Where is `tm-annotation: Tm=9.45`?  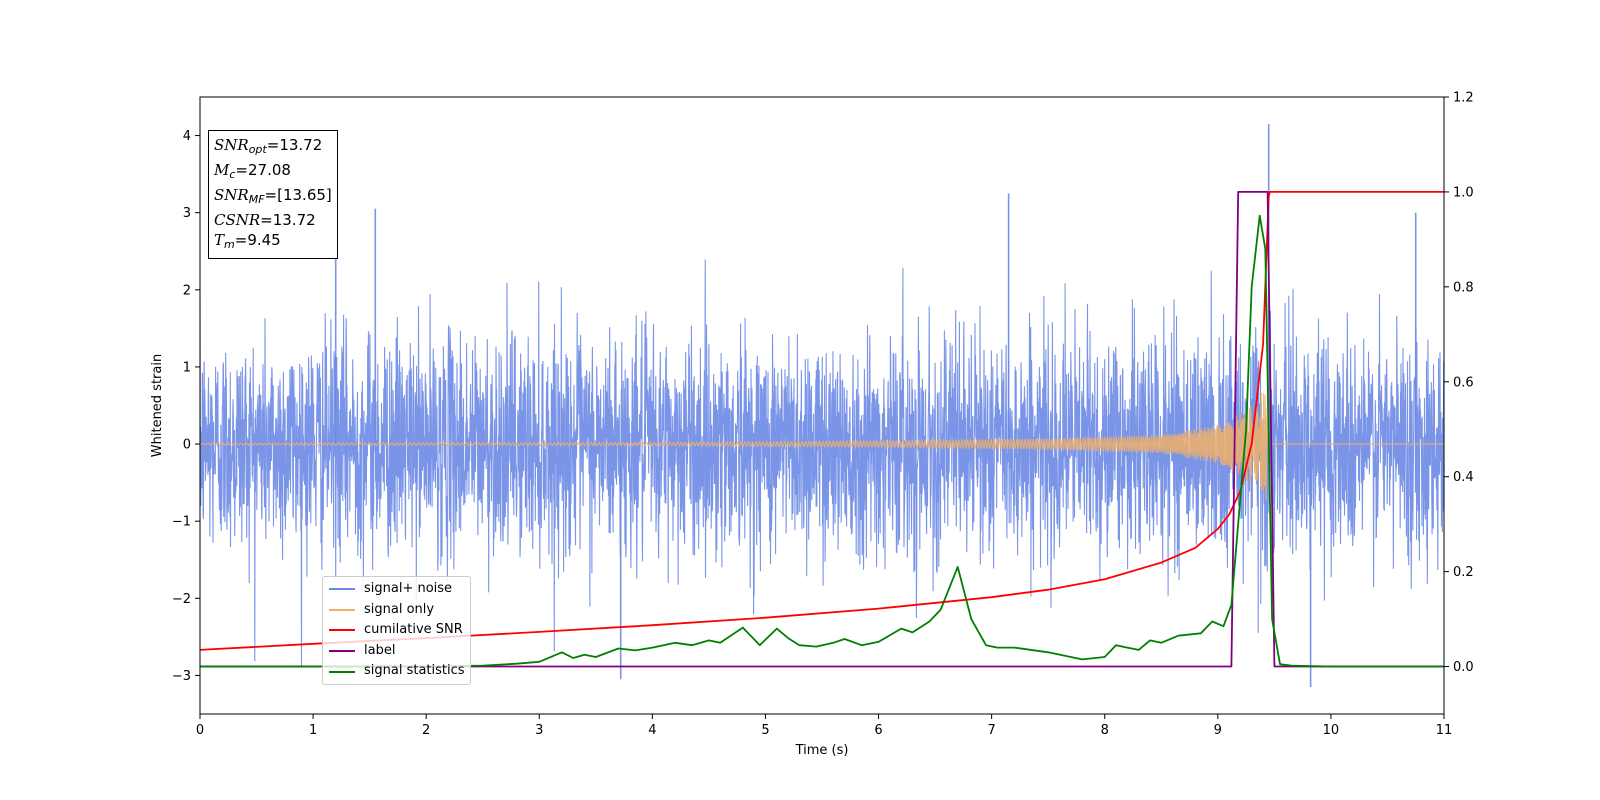
tm-annotation: Tm=9.45 is located at coordinates (247, 241).